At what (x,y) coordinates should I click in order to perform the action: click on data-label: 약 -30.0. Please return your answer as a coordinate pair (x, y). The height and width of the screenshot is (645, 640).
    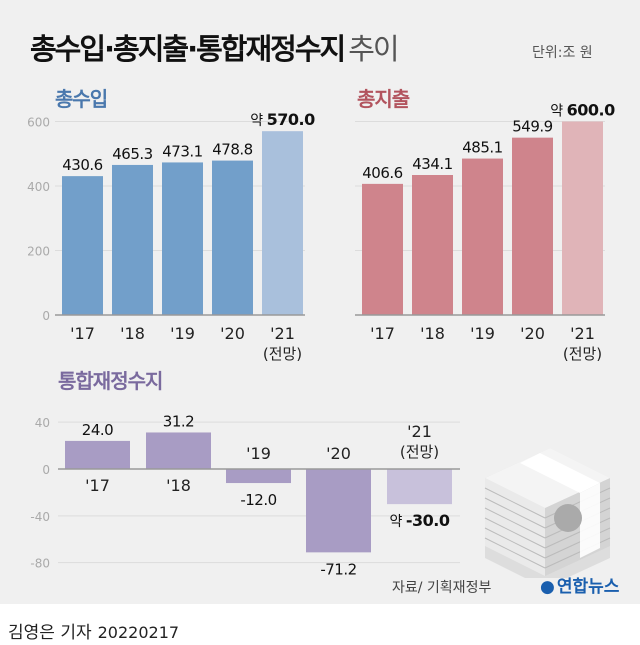
    Looking at the image, I should click on (420, 520).